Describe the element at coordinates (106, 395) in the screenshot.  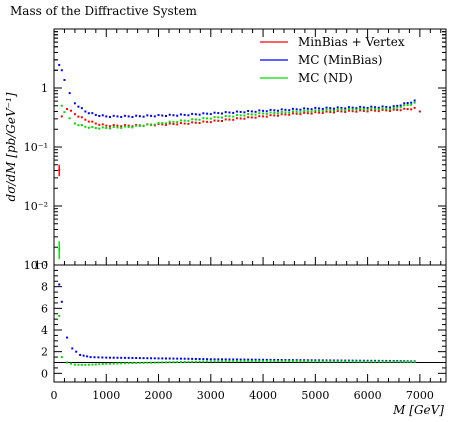
I see `x-tick-label: 1000` at that location.